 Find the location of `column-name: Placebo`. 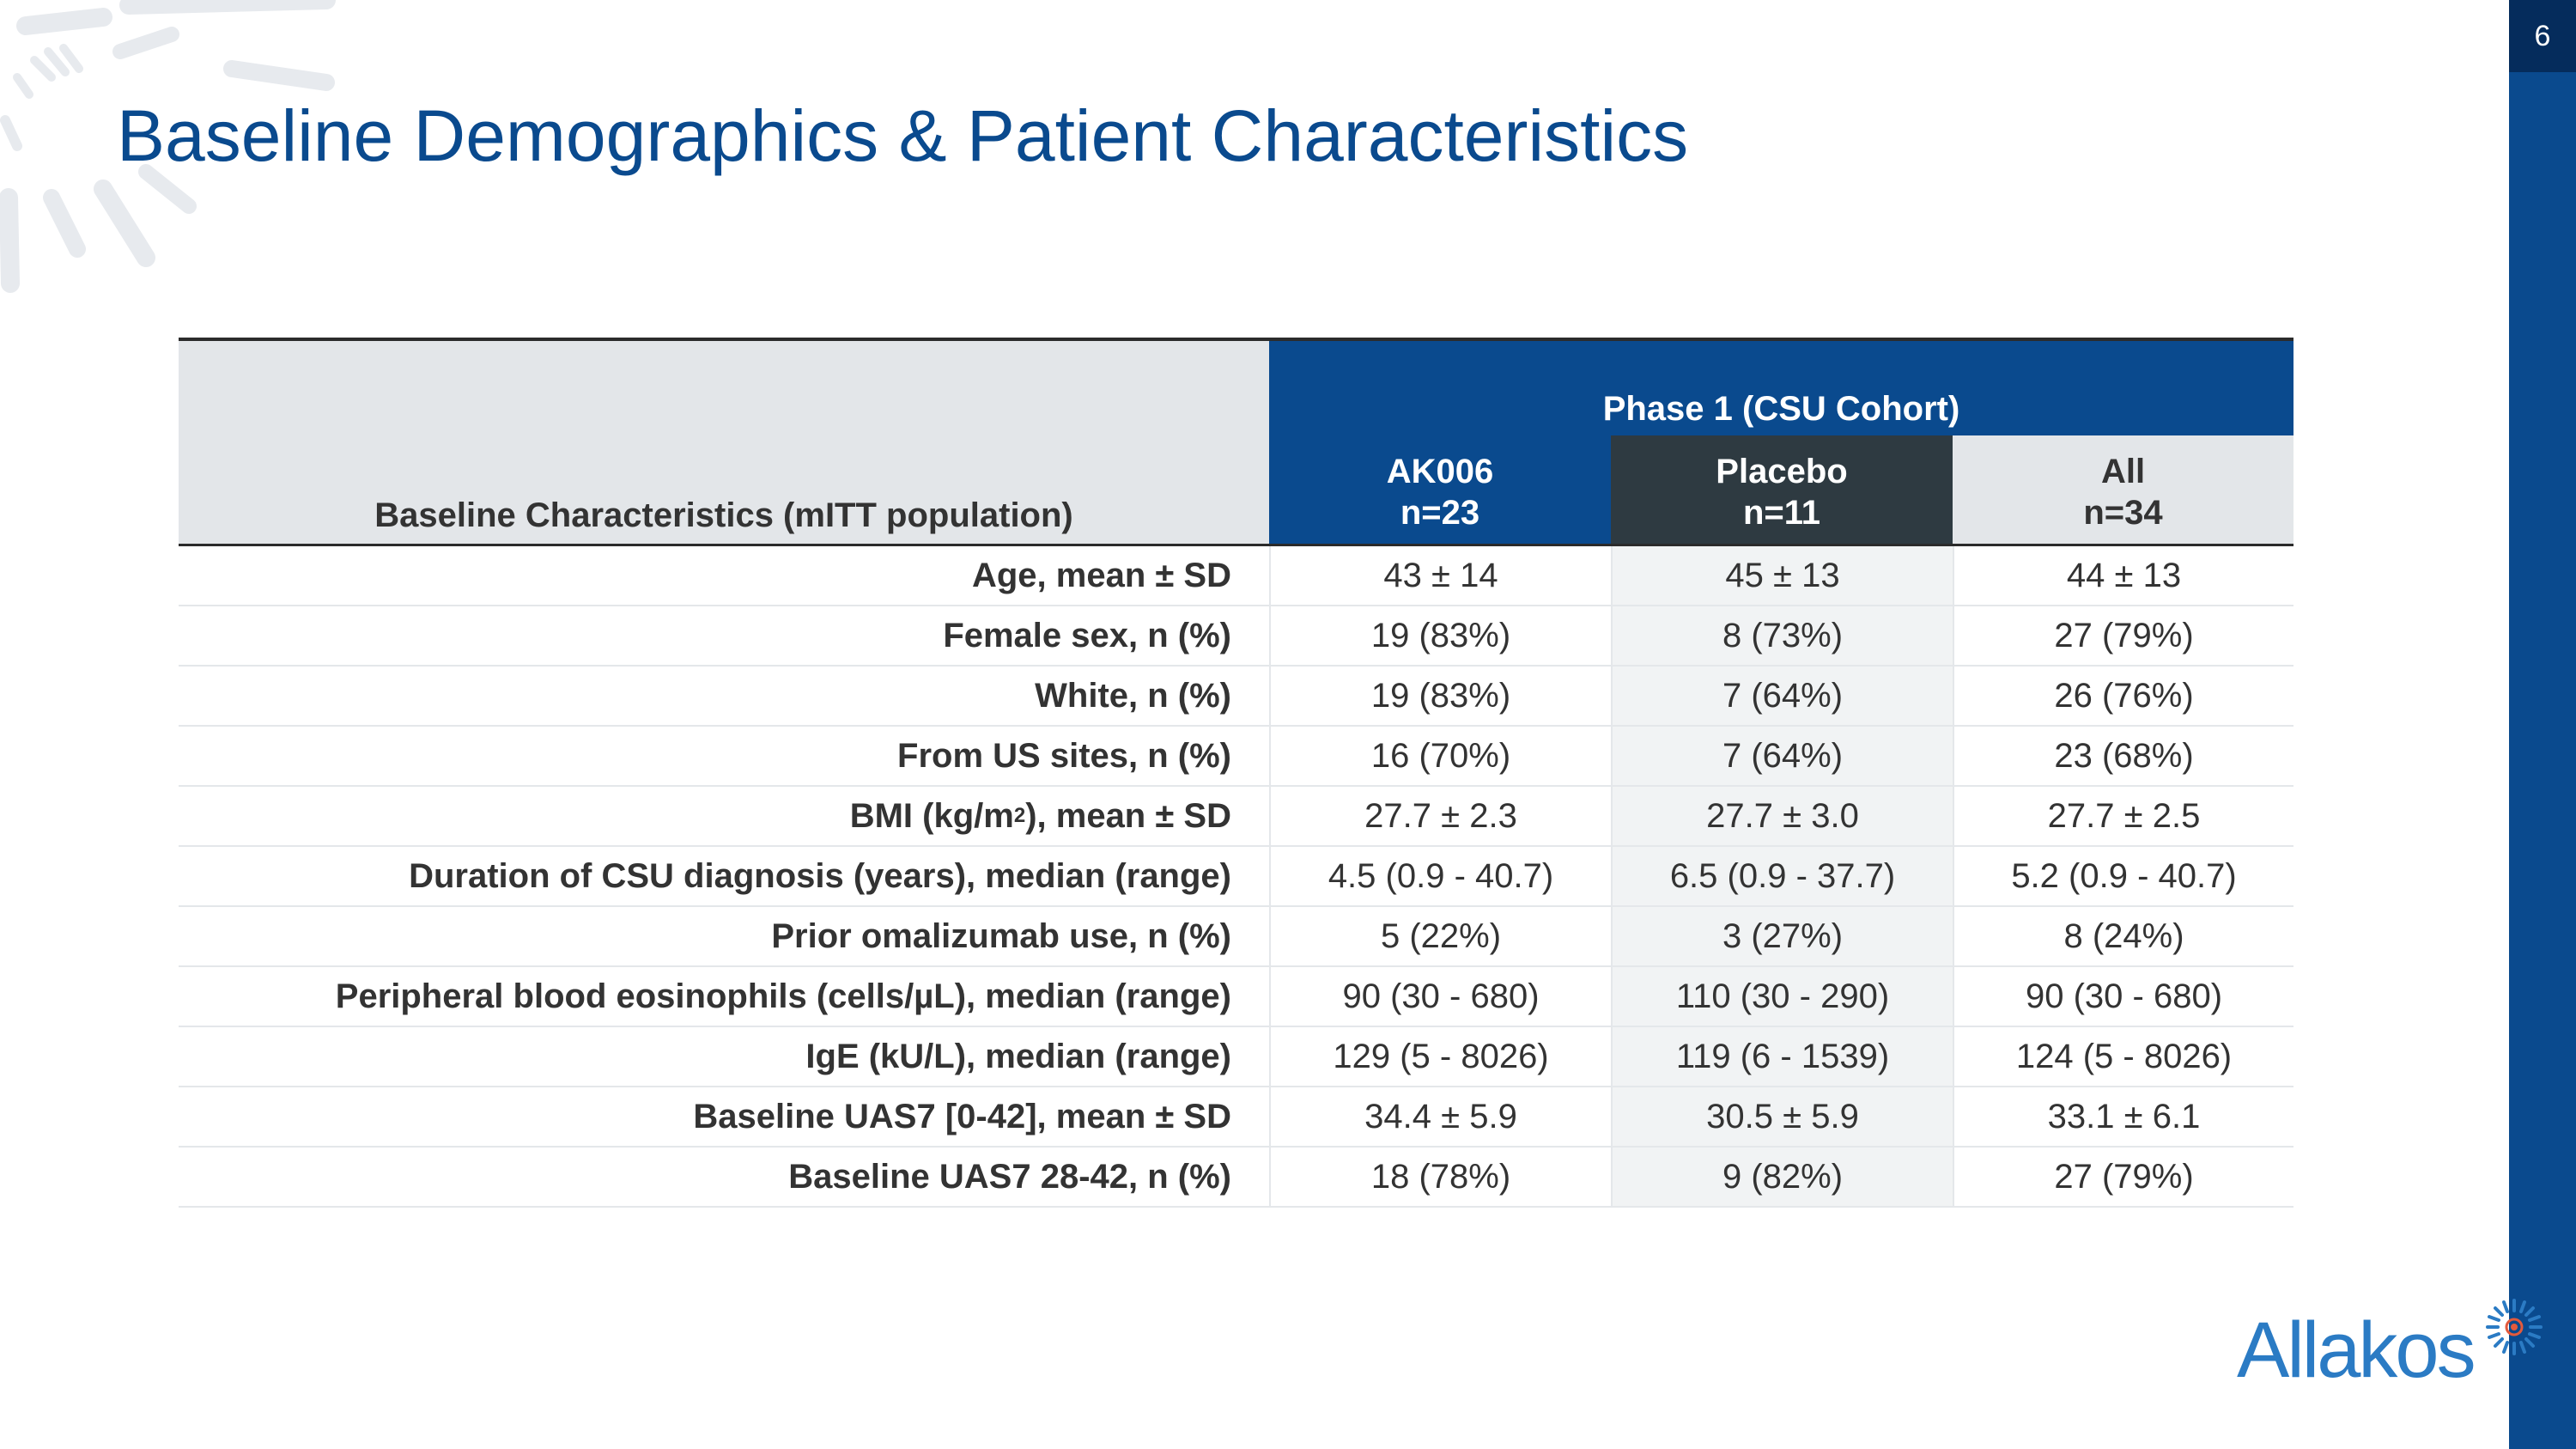

column-name: Placebo is located at coordinates (1782, 471).